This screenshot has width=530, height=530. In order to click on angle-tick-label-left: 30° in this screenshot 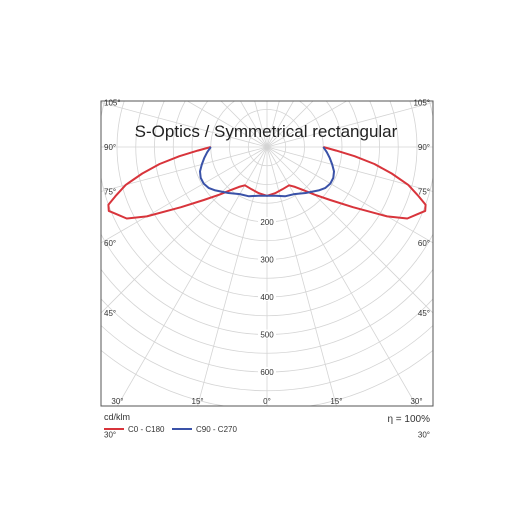, I will do `click(110, 435)`.